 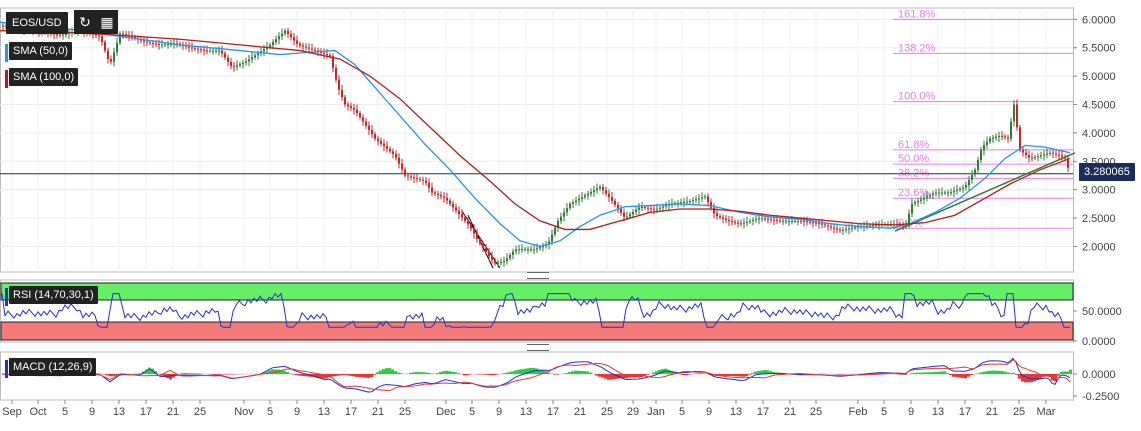 What do you see at coordinates (917, 97) in the screenshot?
I see `fib-level-label: 100.0%` at bounding box center [917, 97].